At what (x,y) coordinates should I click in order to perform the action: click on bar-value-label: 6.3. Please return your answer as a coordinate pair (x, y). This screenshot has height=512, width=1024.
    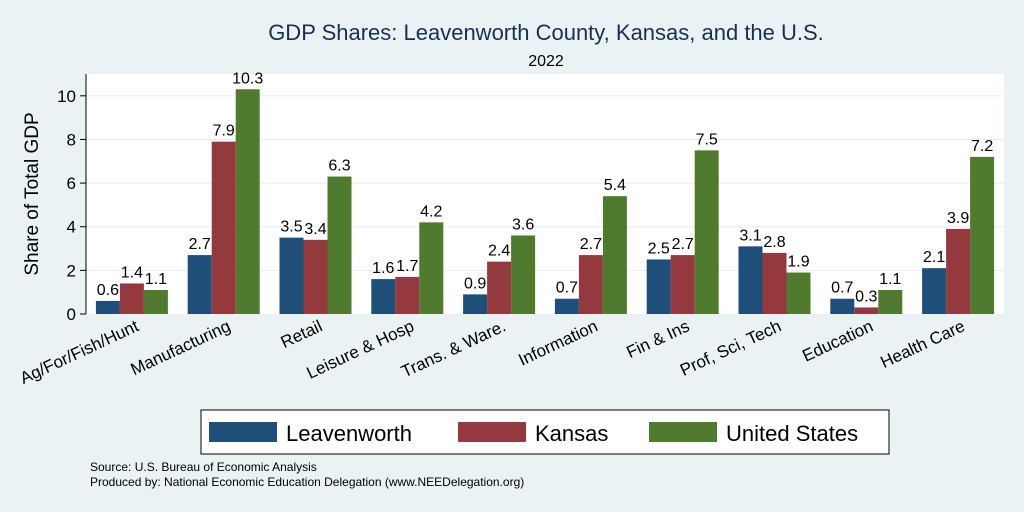
    Looking at the image, I should click on (339, 166).